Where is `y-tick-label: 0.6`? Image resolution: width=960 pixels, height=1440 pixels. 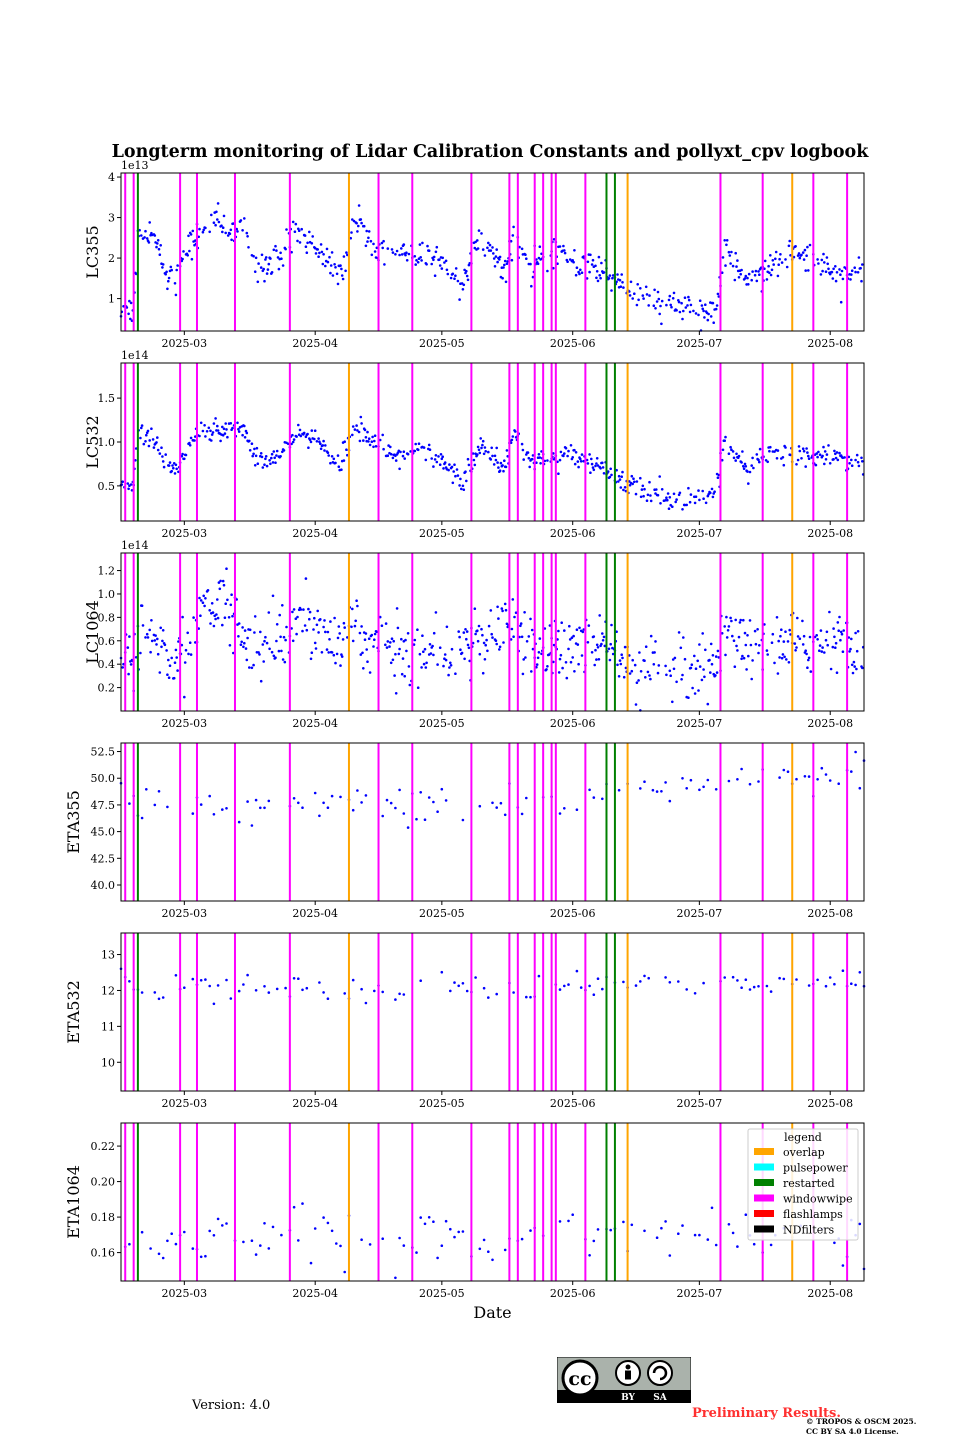
y-tick-label: 0.6 is located at coordinates (107, 641).